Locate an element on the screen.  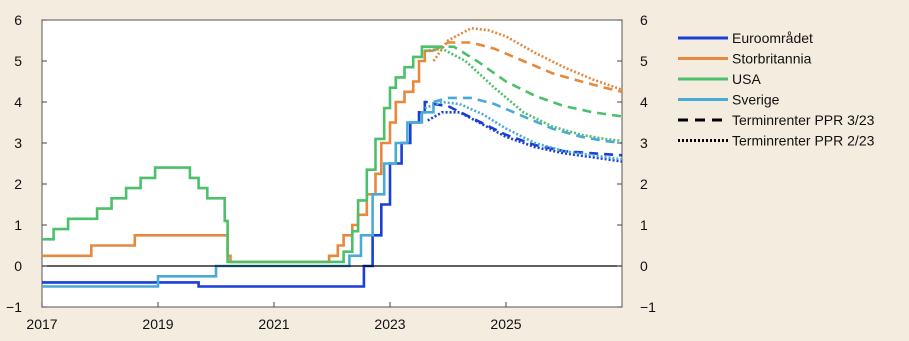
x-tick-label: 2023 is located at coordinates (389, 324).